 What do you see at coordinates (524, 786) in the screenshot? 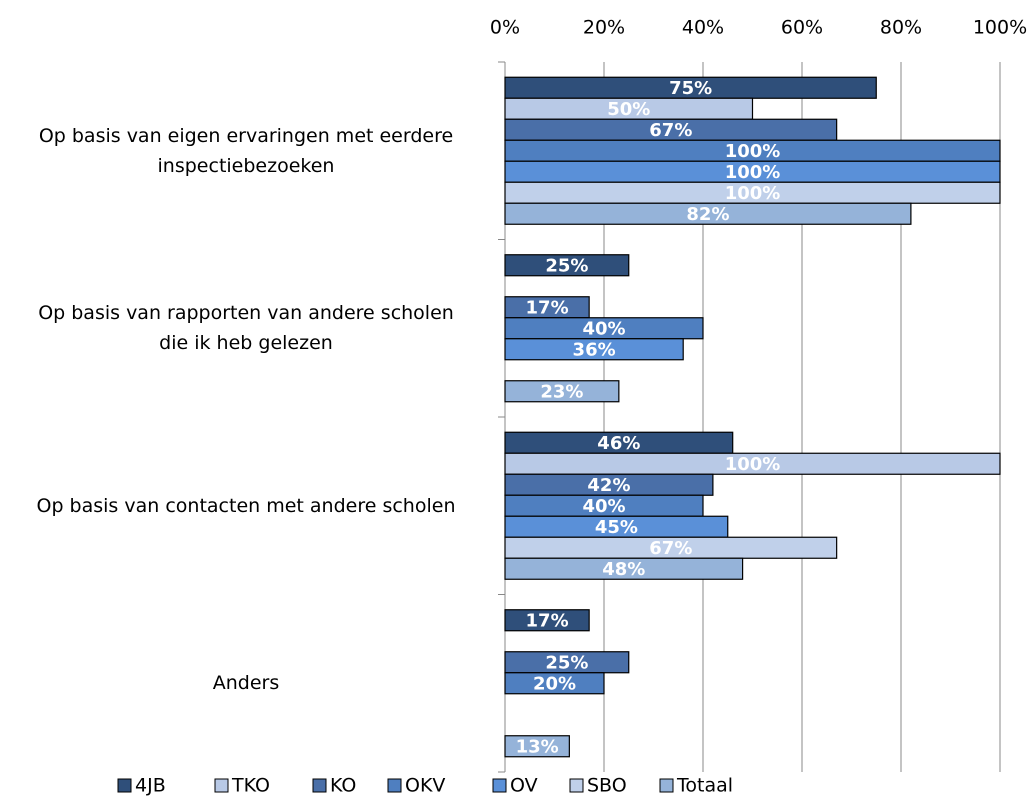
I see `legend-label: OV` at bounding box center [524, 786].